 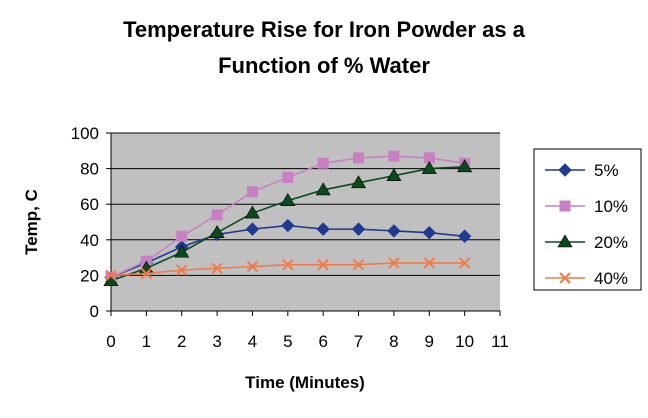 What do you see at coordinates (322, 341) in the screenshot?
I see `x-tick-label: 6` at bounding box center [322, 341].